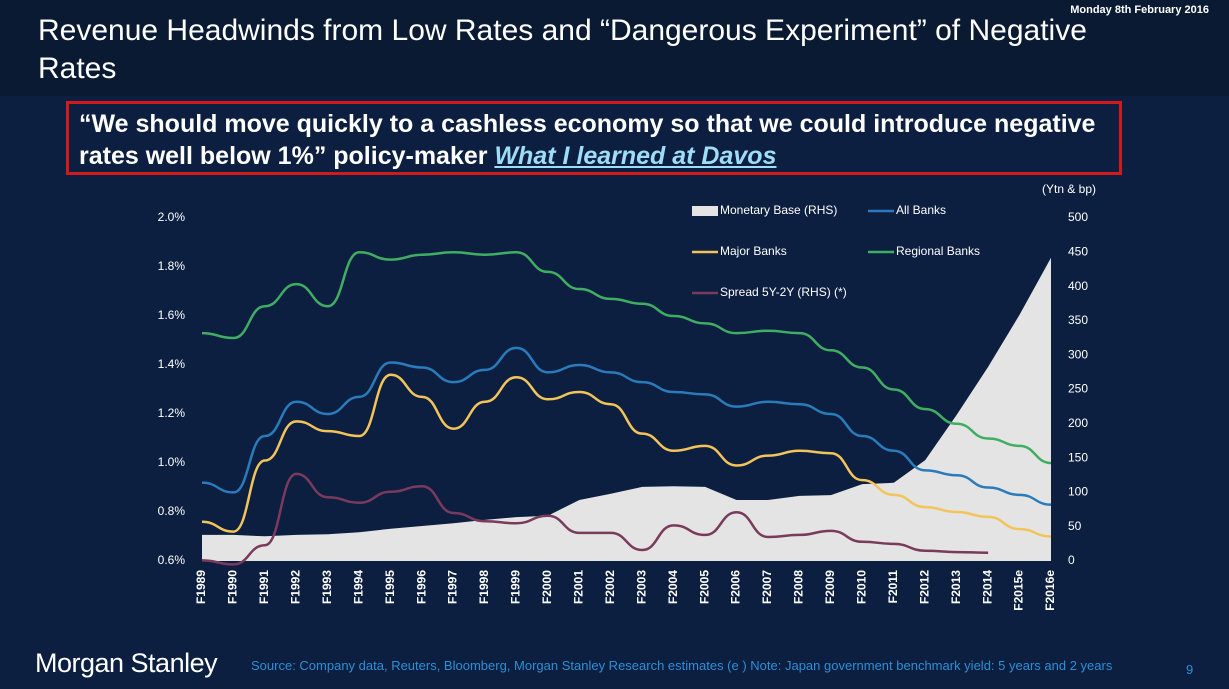 This screenshot has height=689, width=1229. What do you see at coordinates (799, 587) in the screenshot?
I see `x-tick-label: F2008` at bounding box center [799, 587].